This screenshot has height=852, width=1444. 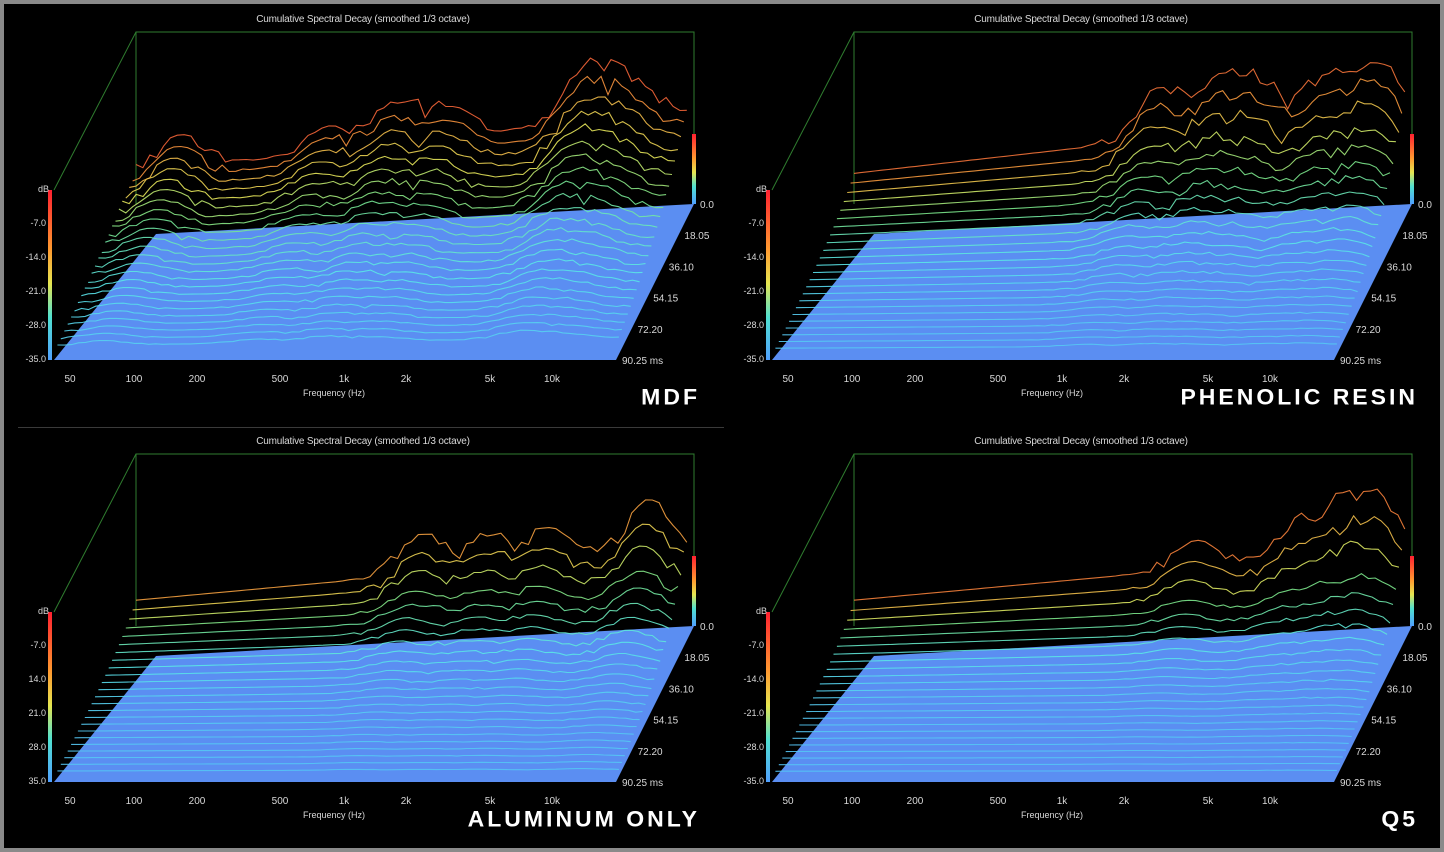 What do you see at coordinates (37, 679) in the screenshot?
I see `db-tick-label: 14.0` at bounding box center [37, 679].